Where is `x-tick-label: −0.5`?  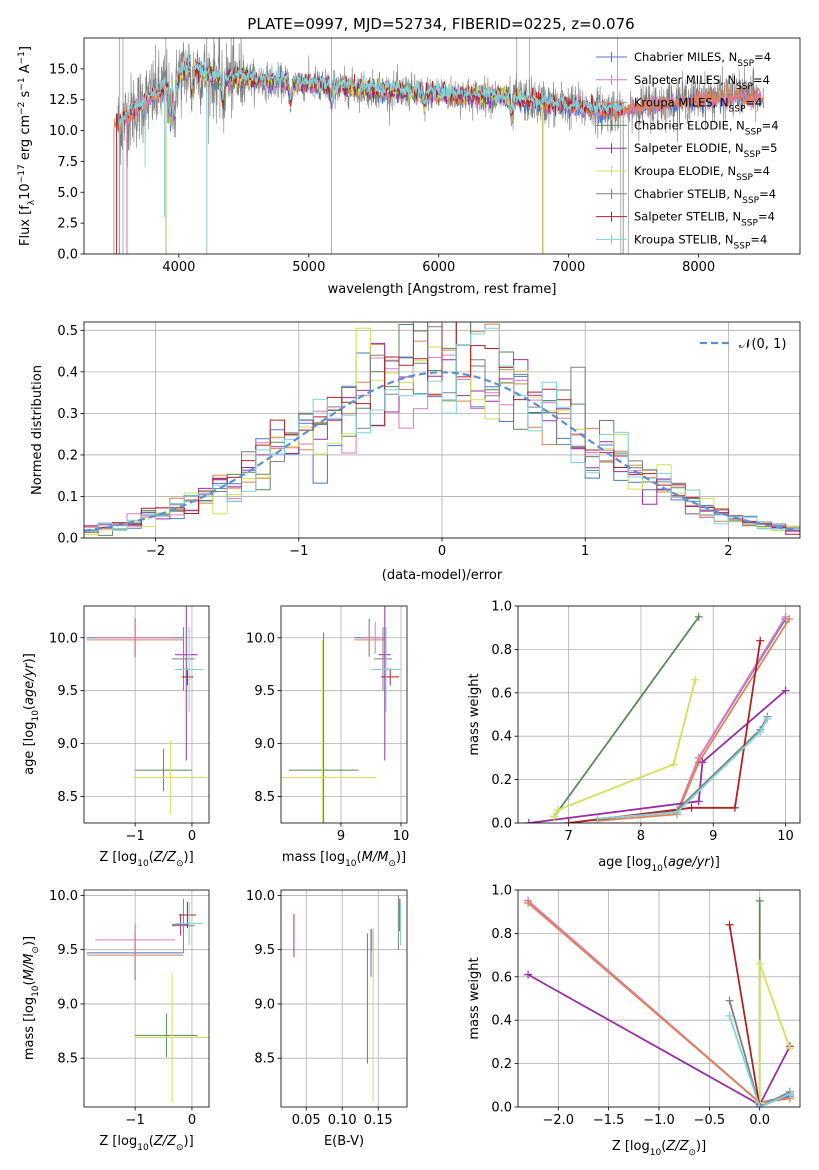 x-tick-label: −0.5 is located at coordinates (710, 1120).